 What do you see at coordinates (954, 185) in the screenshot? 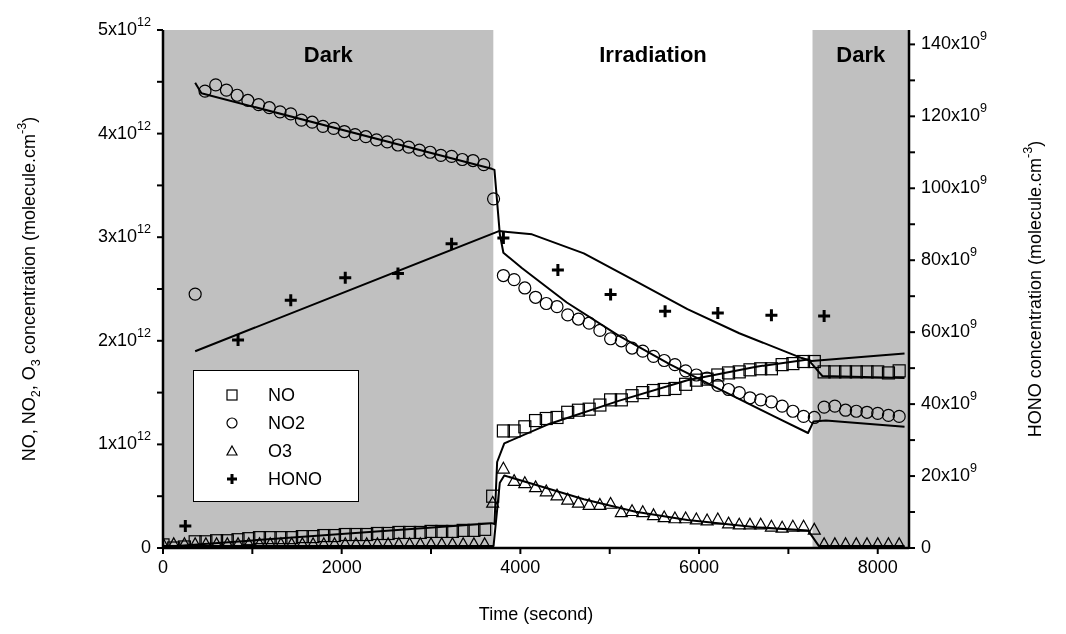
I see `y2-tick-label: 100x10$^{9}$` at bounding box center [954, 185].